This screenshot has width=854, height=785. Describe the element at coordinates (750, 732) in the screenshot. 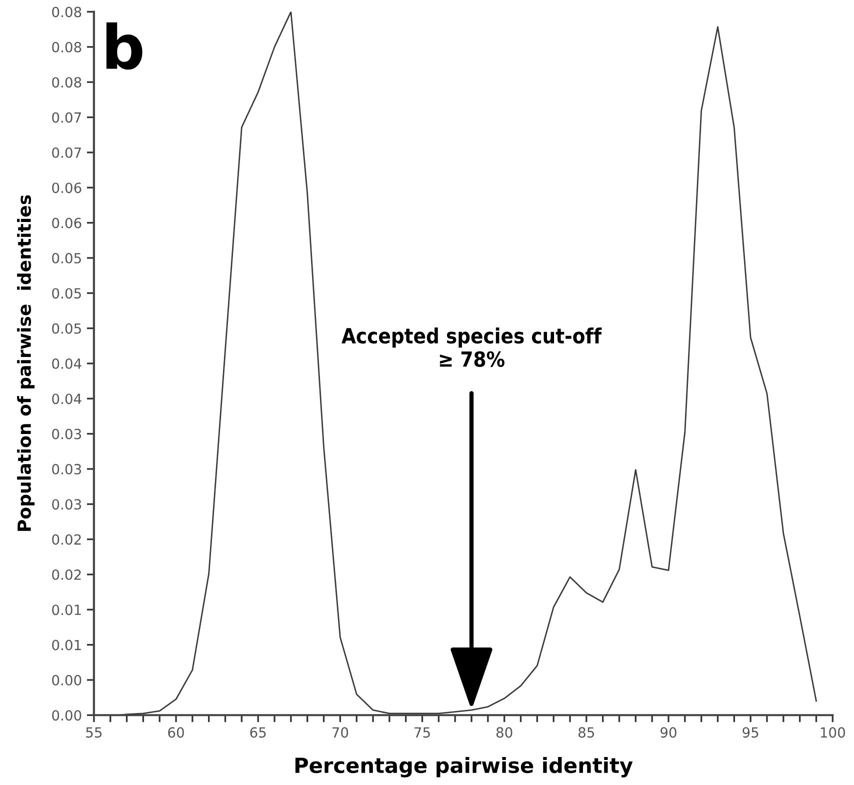

I see `x-tick-label: 95` at that location.